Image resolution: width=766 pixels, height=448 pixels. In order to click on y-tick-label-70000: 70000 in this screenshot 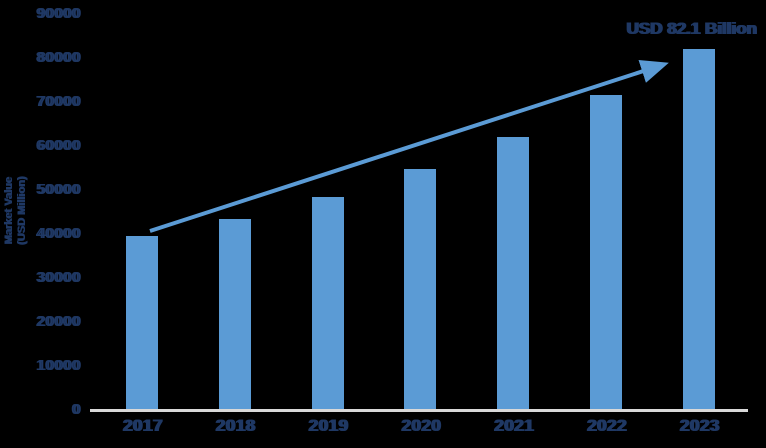, I will do `click(57, 101)`.